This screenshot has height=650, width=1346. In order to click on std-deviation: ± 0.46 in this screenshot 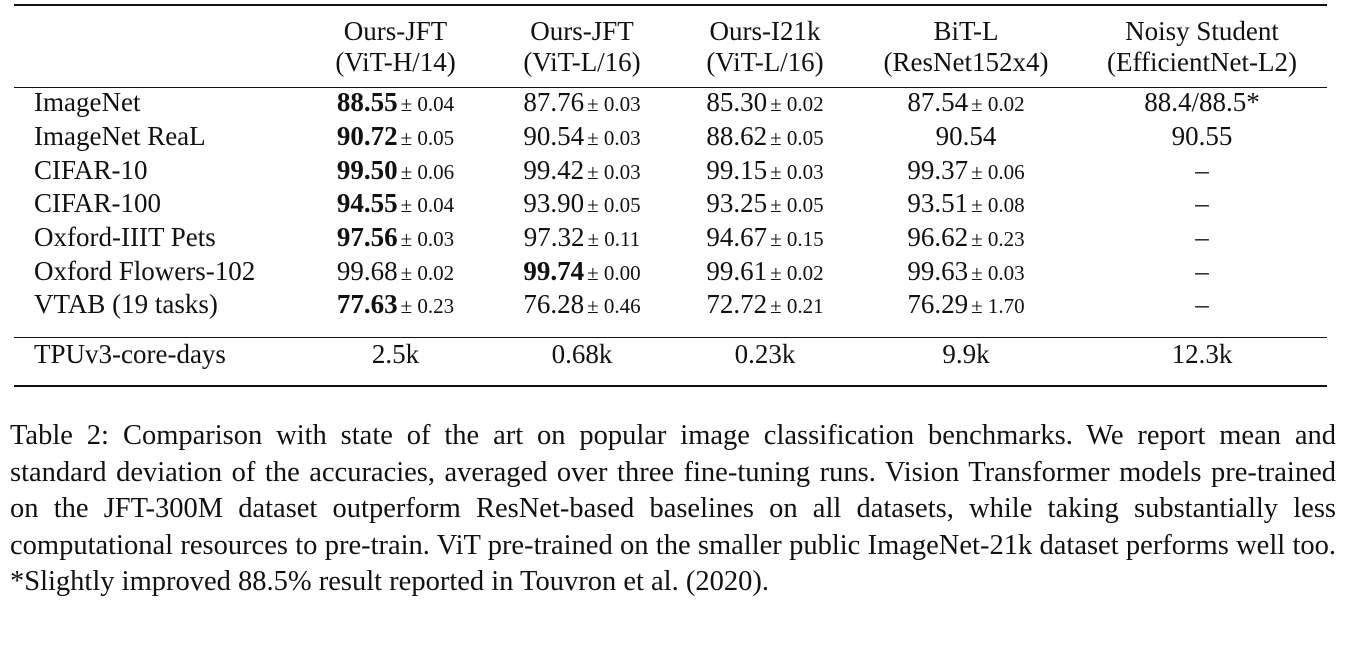, I will do `click(614, 306)`.